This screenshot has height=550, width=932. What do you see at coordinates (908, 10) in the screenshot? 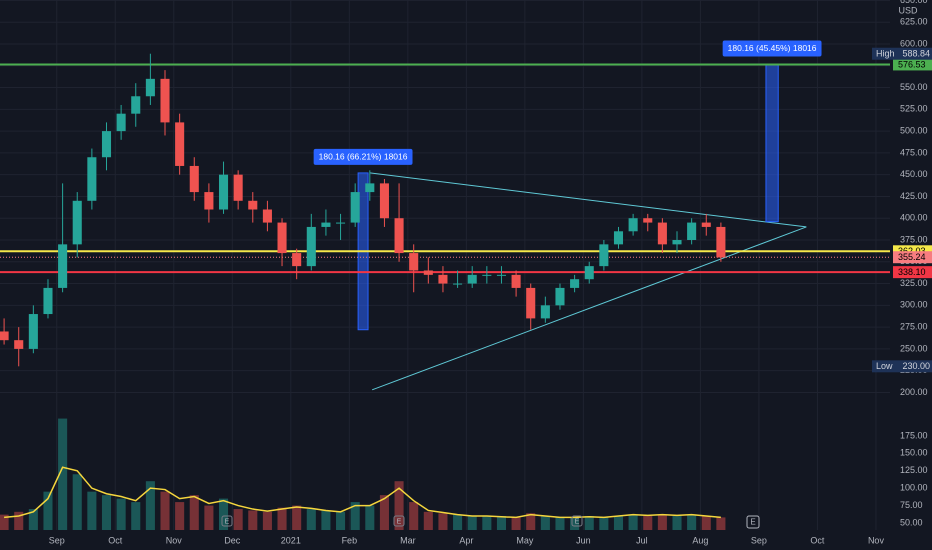
I see `currency-label: USD` at bounding box center [908, 10].